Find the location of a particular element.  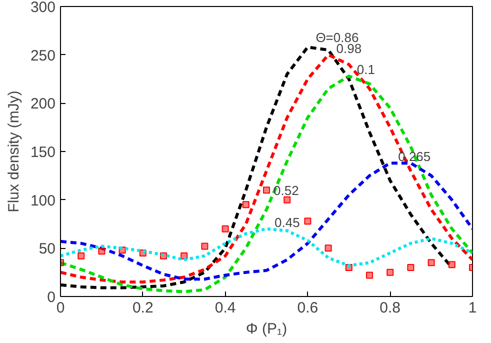

series-label: 0.52 is located at coordinates (286, 190).